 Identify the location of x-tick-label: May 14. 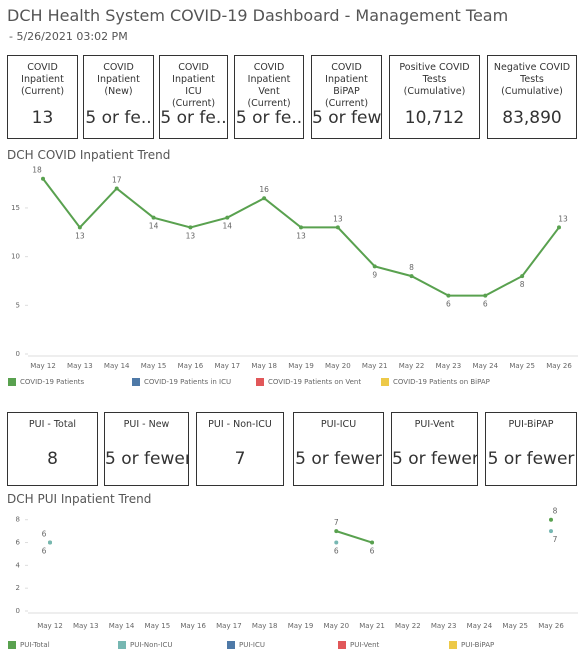
(117, 366).